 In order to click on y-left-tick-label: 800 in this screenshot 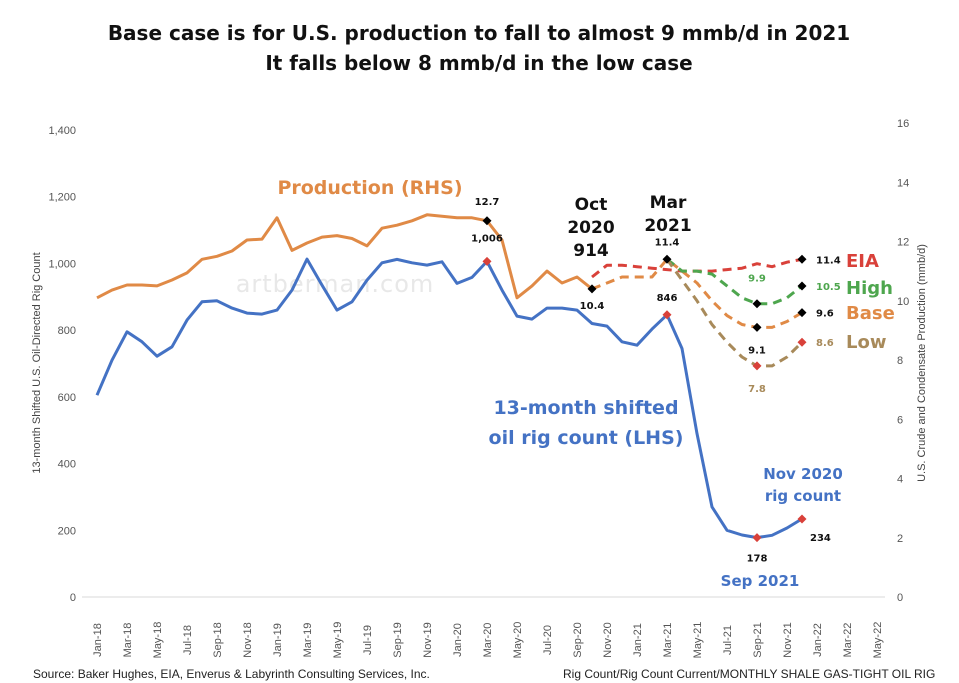, I will do `click(67, 331)`.